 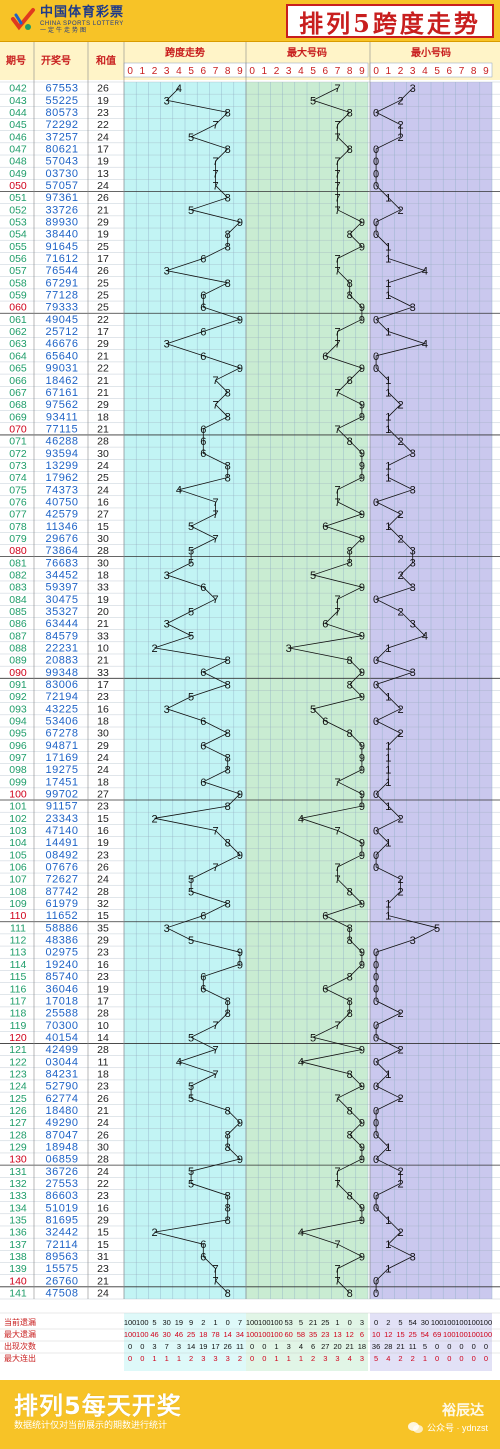 I want to click on sum-074: 25, so click(x=103, y=478).